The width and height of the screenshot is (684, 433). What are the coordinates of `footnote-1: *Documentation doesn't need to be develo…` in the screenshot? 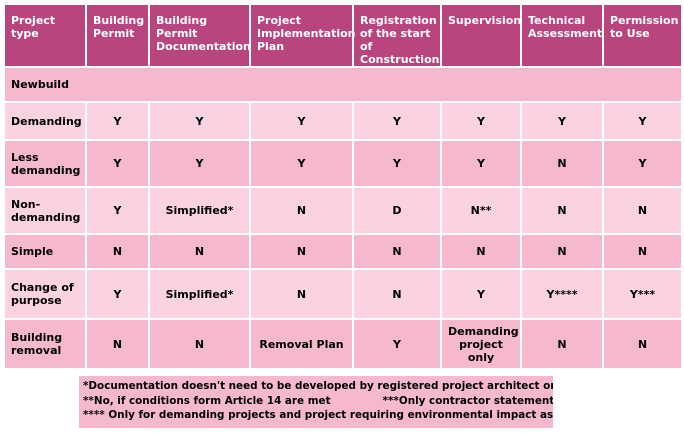 It's located at (318, 386).